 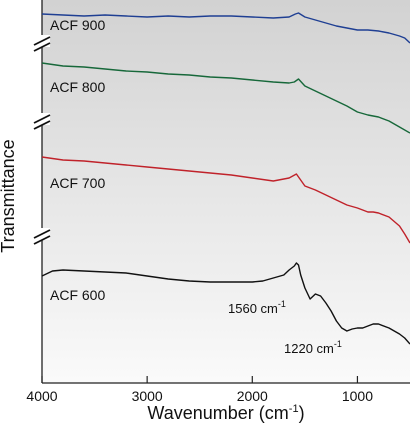 I want to click on series-label-acf700: ACF 700, so click(x=77, y=183).